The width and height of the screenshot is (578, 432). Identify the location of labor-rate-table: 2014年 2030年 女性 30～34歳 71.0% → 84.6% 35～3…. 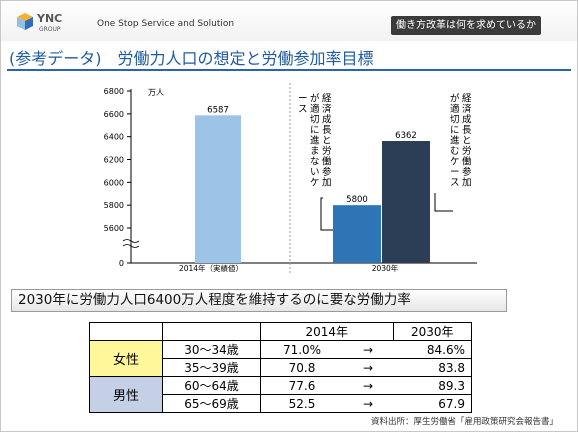
(280, 367).